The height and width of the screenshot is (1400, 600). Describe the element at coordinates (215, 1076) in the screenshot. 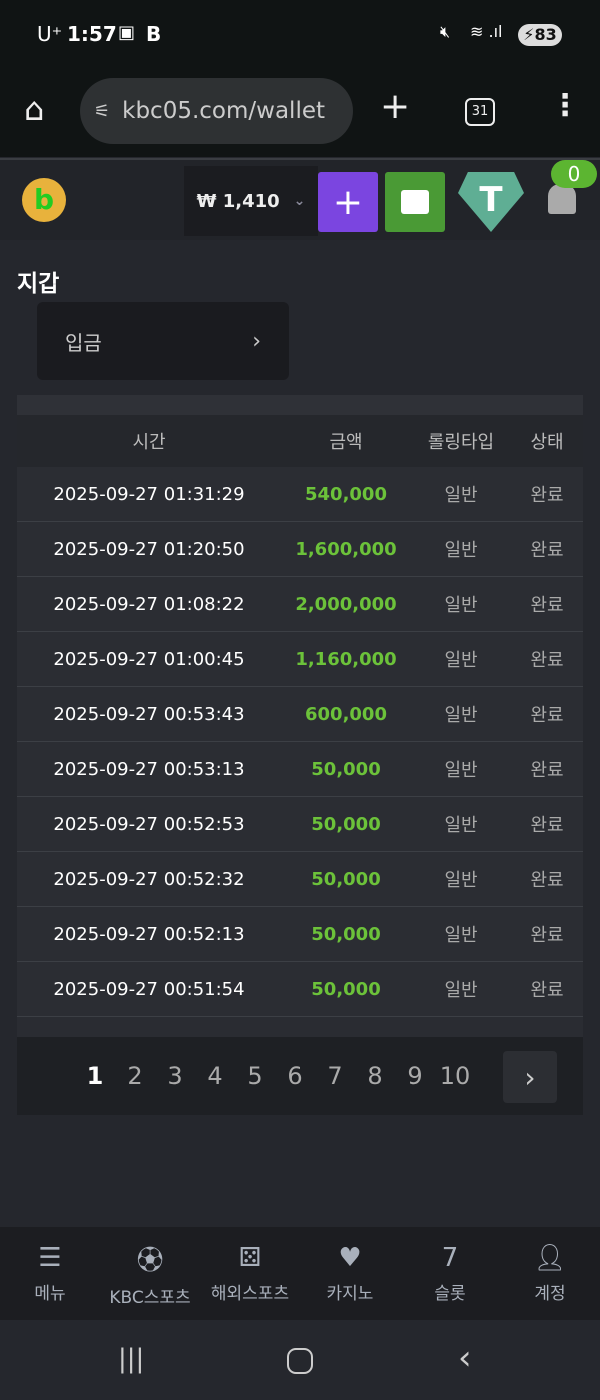

I see `page-link: 4` at that location.